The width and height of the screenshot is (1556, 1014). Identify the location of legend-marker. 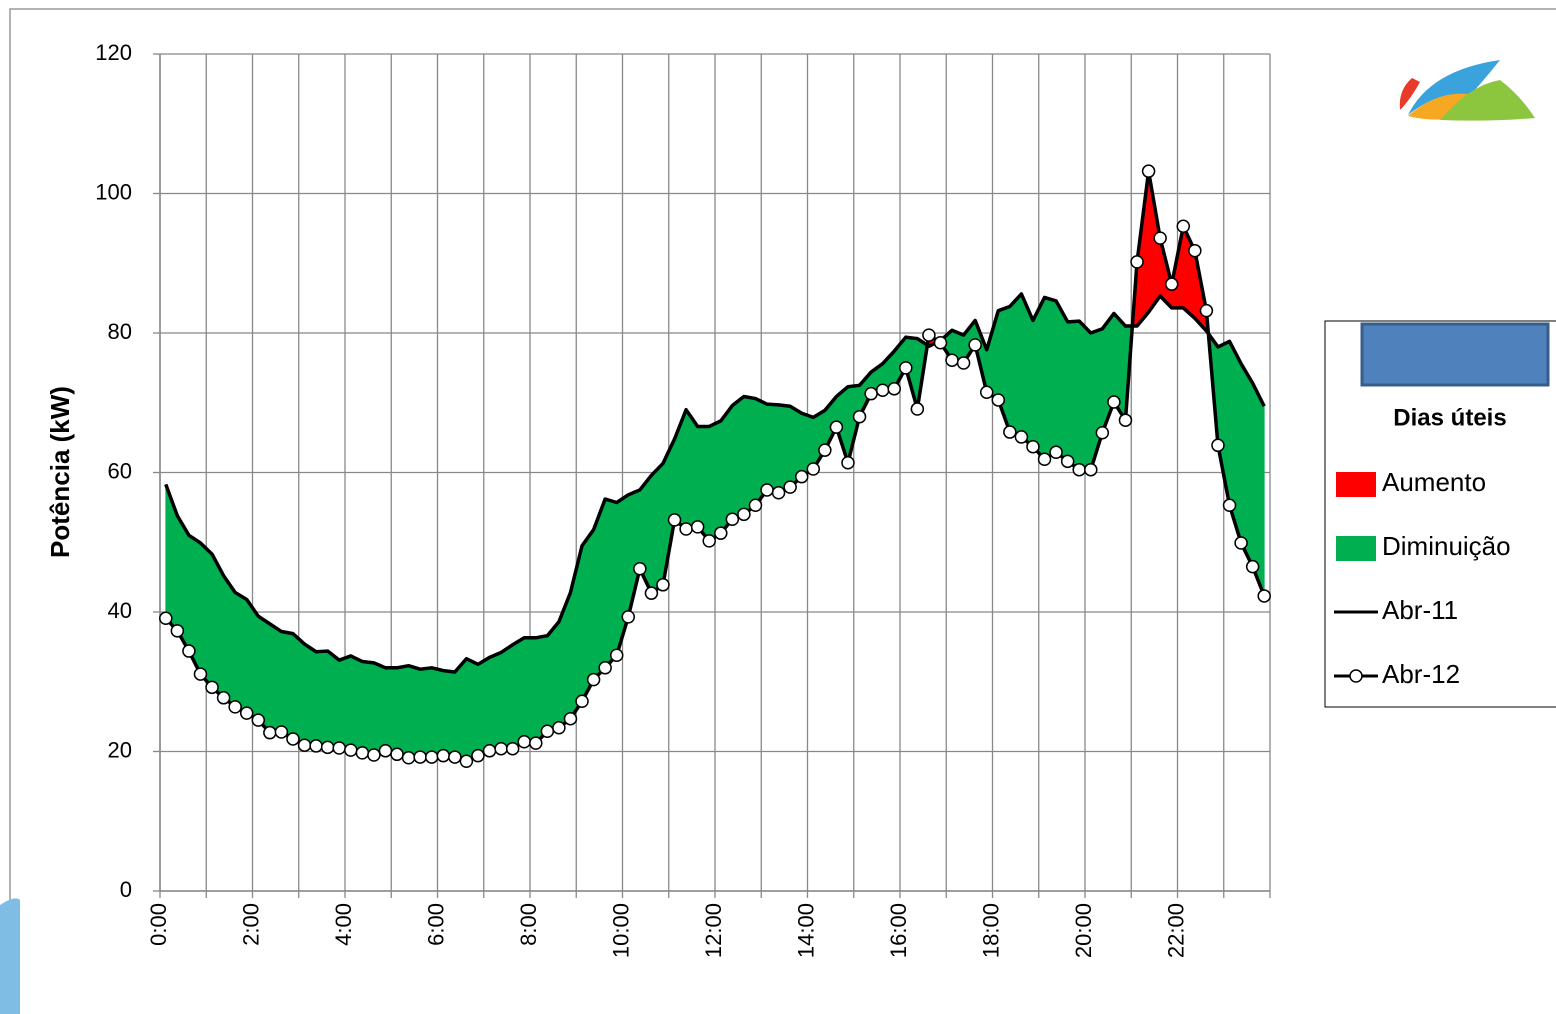
(1356, 676).